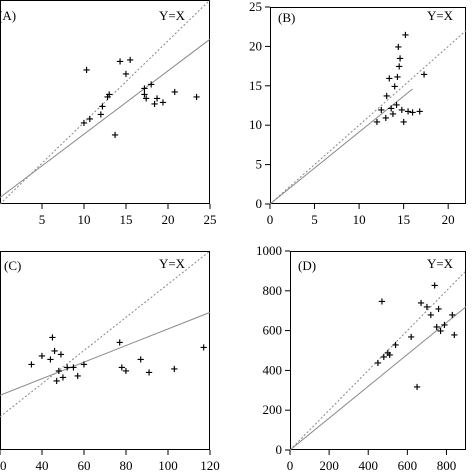 The height and width of the screenshot is (474, 474). Describe the element at coordinates (273, 290) in the screenshot. I see `y-tick-label: 800` at that location.